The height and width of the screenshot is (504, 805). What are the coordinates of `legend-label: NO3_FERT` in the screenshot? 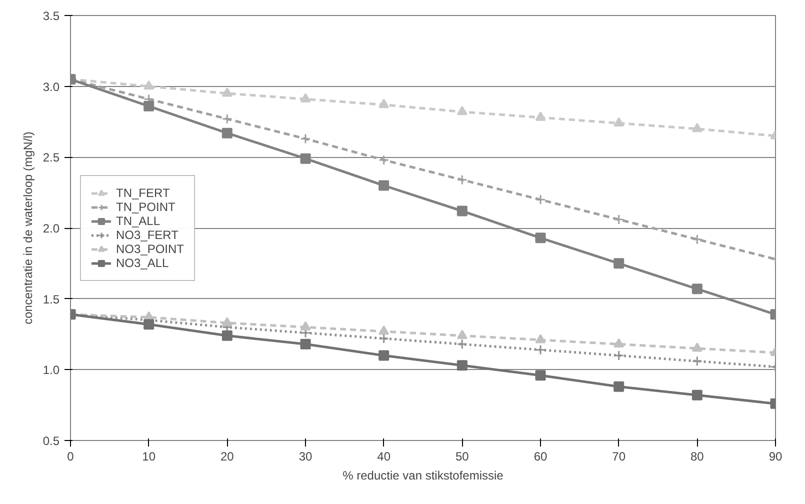 It's located at (147, 235).